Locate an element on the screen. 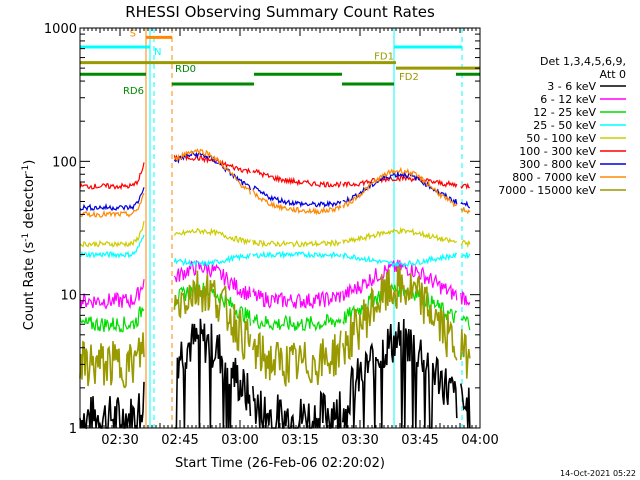 The width and height of the screenshot is (640, 480). state-bars: S N FD1 FD2 RD0 RD6 is located at coordinates (280, 62).